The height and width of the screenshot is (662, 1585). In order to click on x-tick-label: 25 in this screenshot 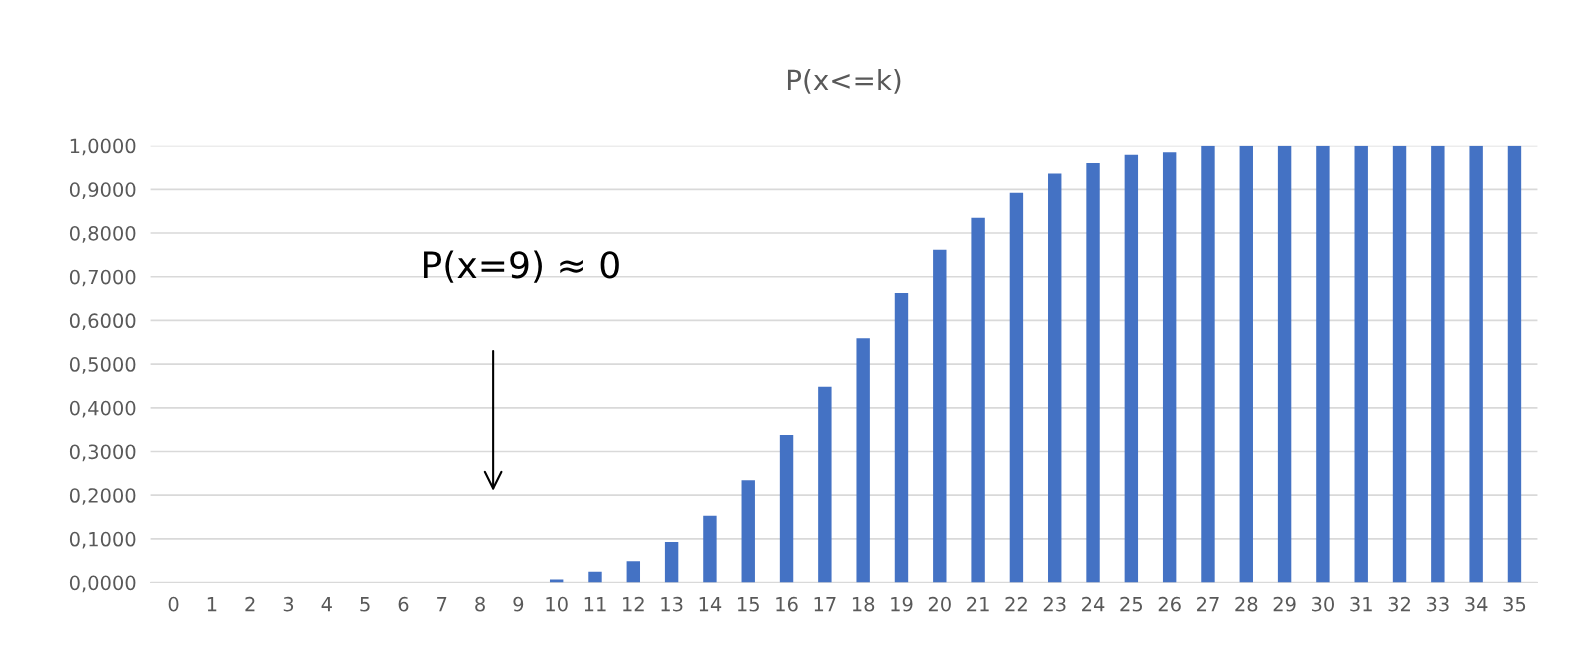, I will do `click(1131, 604)`.